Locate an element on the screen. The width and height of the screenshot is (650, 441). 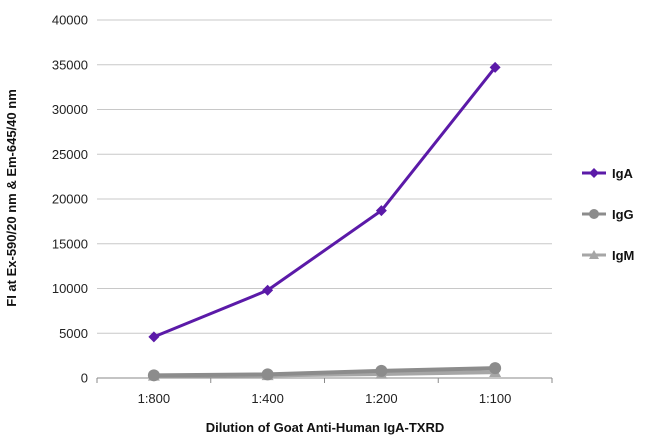
y-tick-label: 15000 is located at coordinates (70, 243).